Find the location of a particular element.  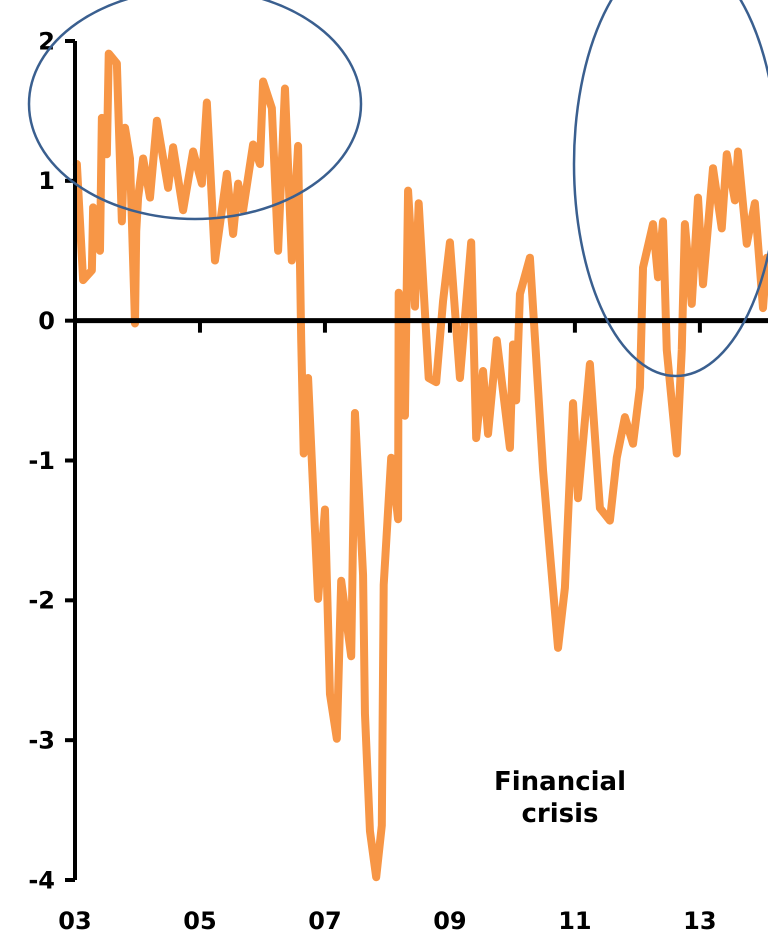

y-tick-label: -4 is located at coordinates (41, 880).